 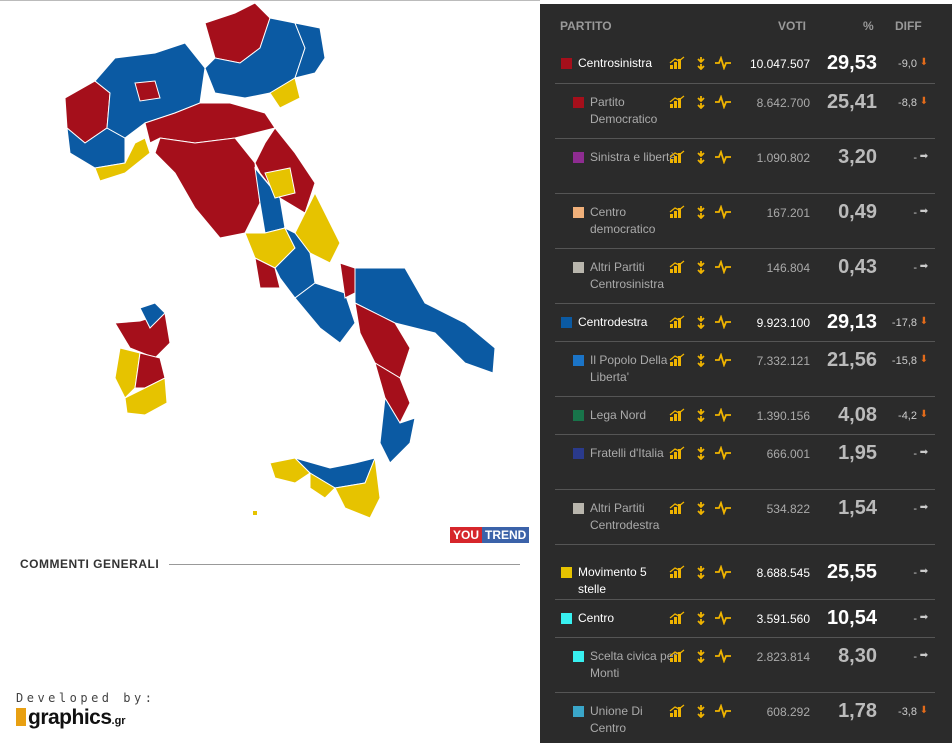 What do you see at coordinates (285, 93) in the screenshot?
I see `region-veneto-coast` at bounding box center [285, 93].